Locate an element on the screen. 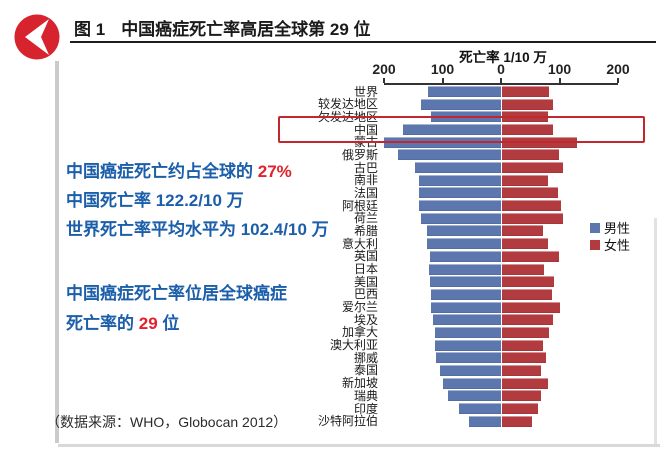 The height and width of the screenshot is (449, 660). category-label: 美国 is located at coordinates (365, 281).